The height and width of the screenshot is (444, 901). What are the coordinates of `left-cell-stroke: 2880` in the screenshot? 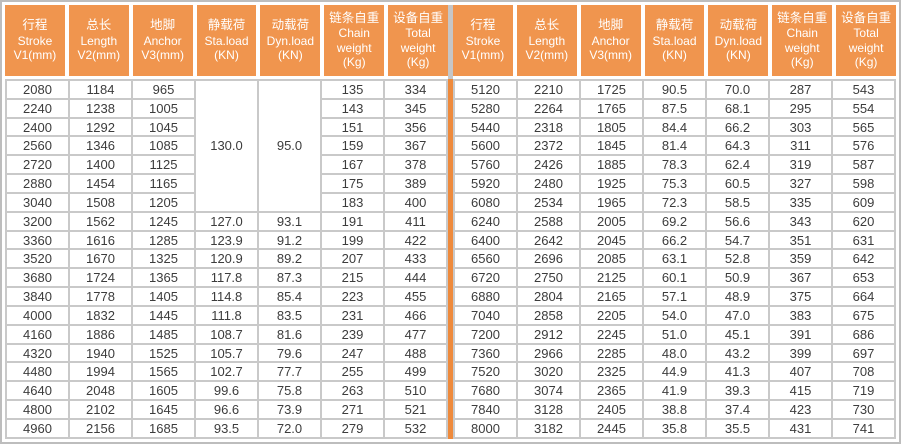 It's located at (37, 183).